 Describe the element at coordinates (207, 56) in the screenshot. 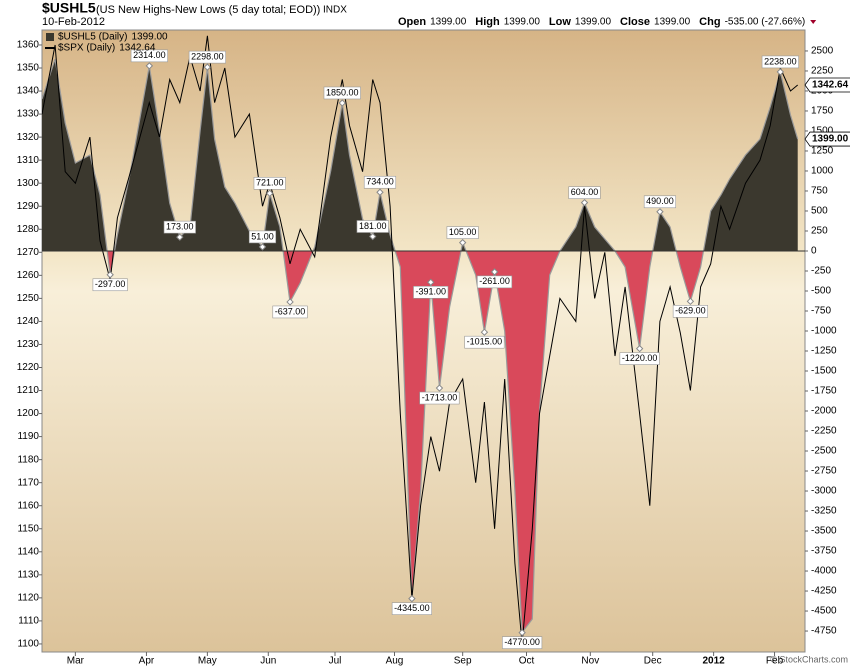

I see `annotation-label: 2298.00` at that location.